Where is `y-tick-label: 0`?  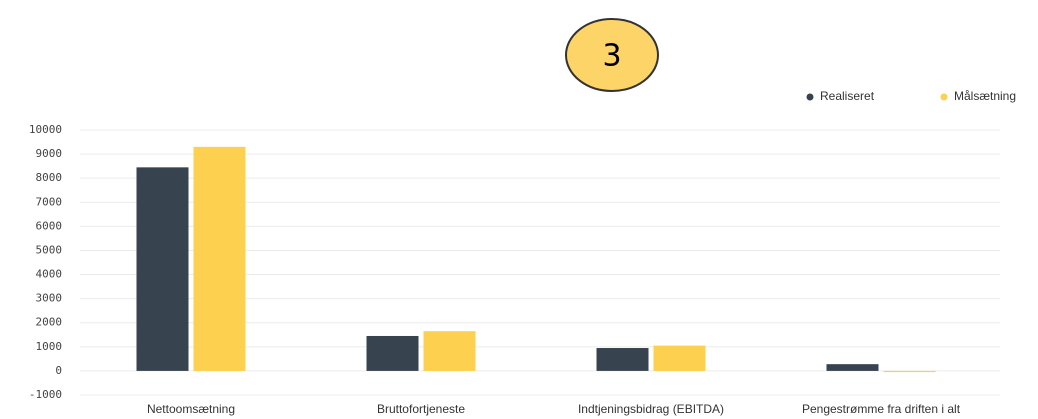
y-tick-label: 0 is located at coordinates (58, 370).